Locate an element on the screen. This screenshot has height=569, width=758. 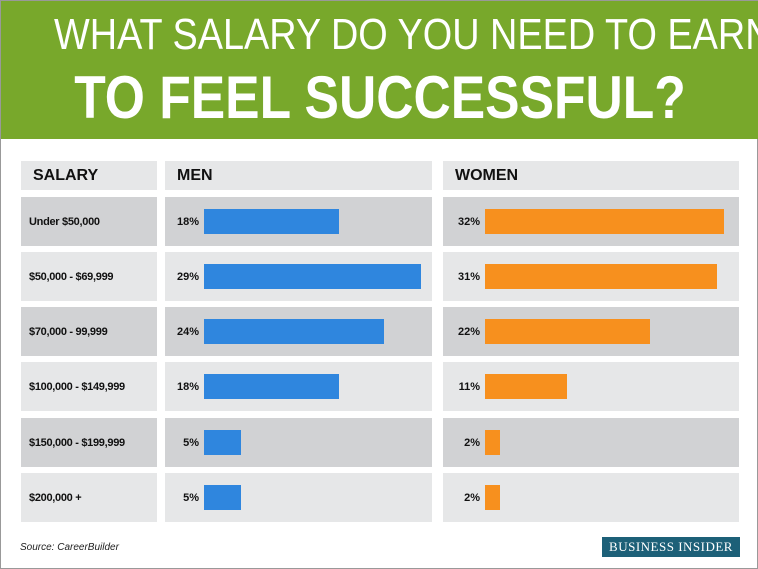
women-cell: 22% is located at coordinates (591, 331).